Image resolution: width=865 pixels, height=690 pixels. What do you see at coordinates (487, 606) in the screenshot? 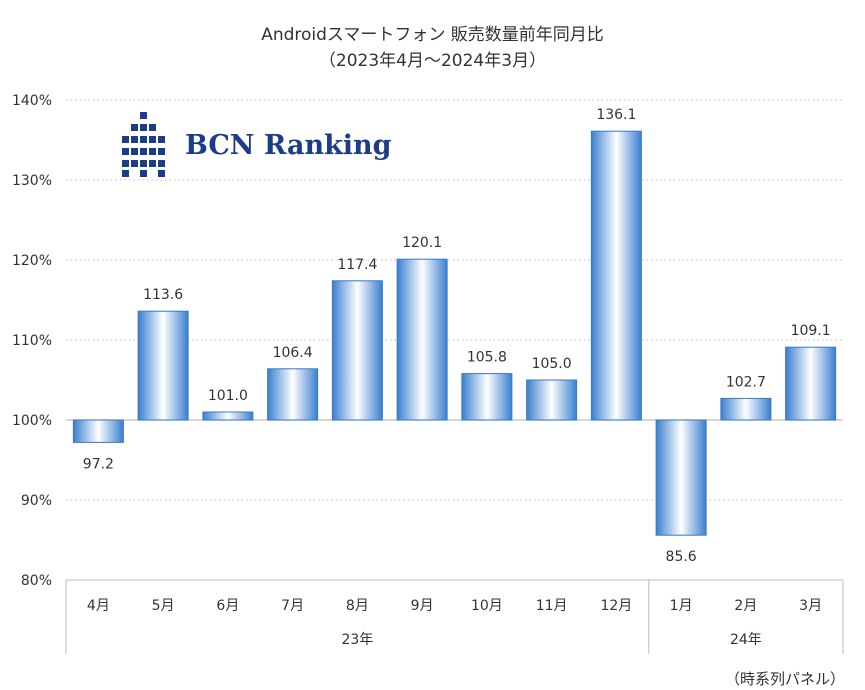
I see `x-tick-label: 10月` at bounding box center [487, 606].